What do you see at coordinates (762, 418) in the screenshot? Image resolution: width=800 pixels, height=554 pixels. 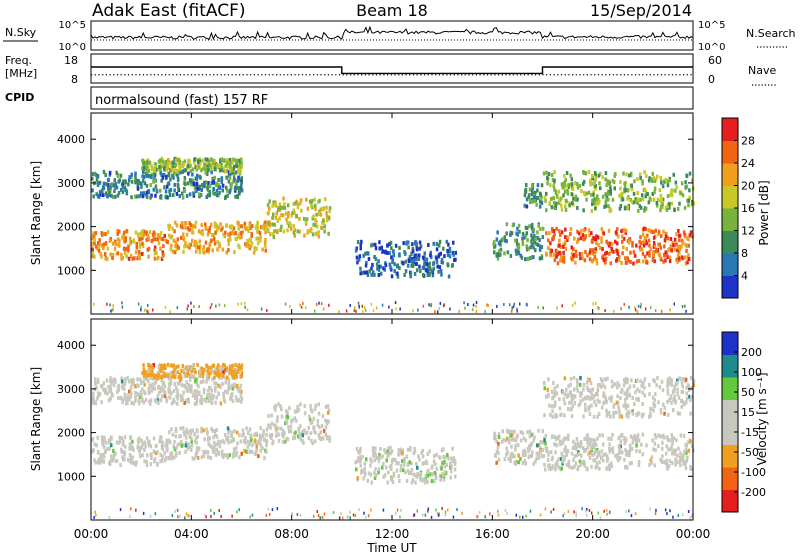 I see `velocity-colorbar-label: Velocity [m s⁻¹]` at bounding box center [762, 418].